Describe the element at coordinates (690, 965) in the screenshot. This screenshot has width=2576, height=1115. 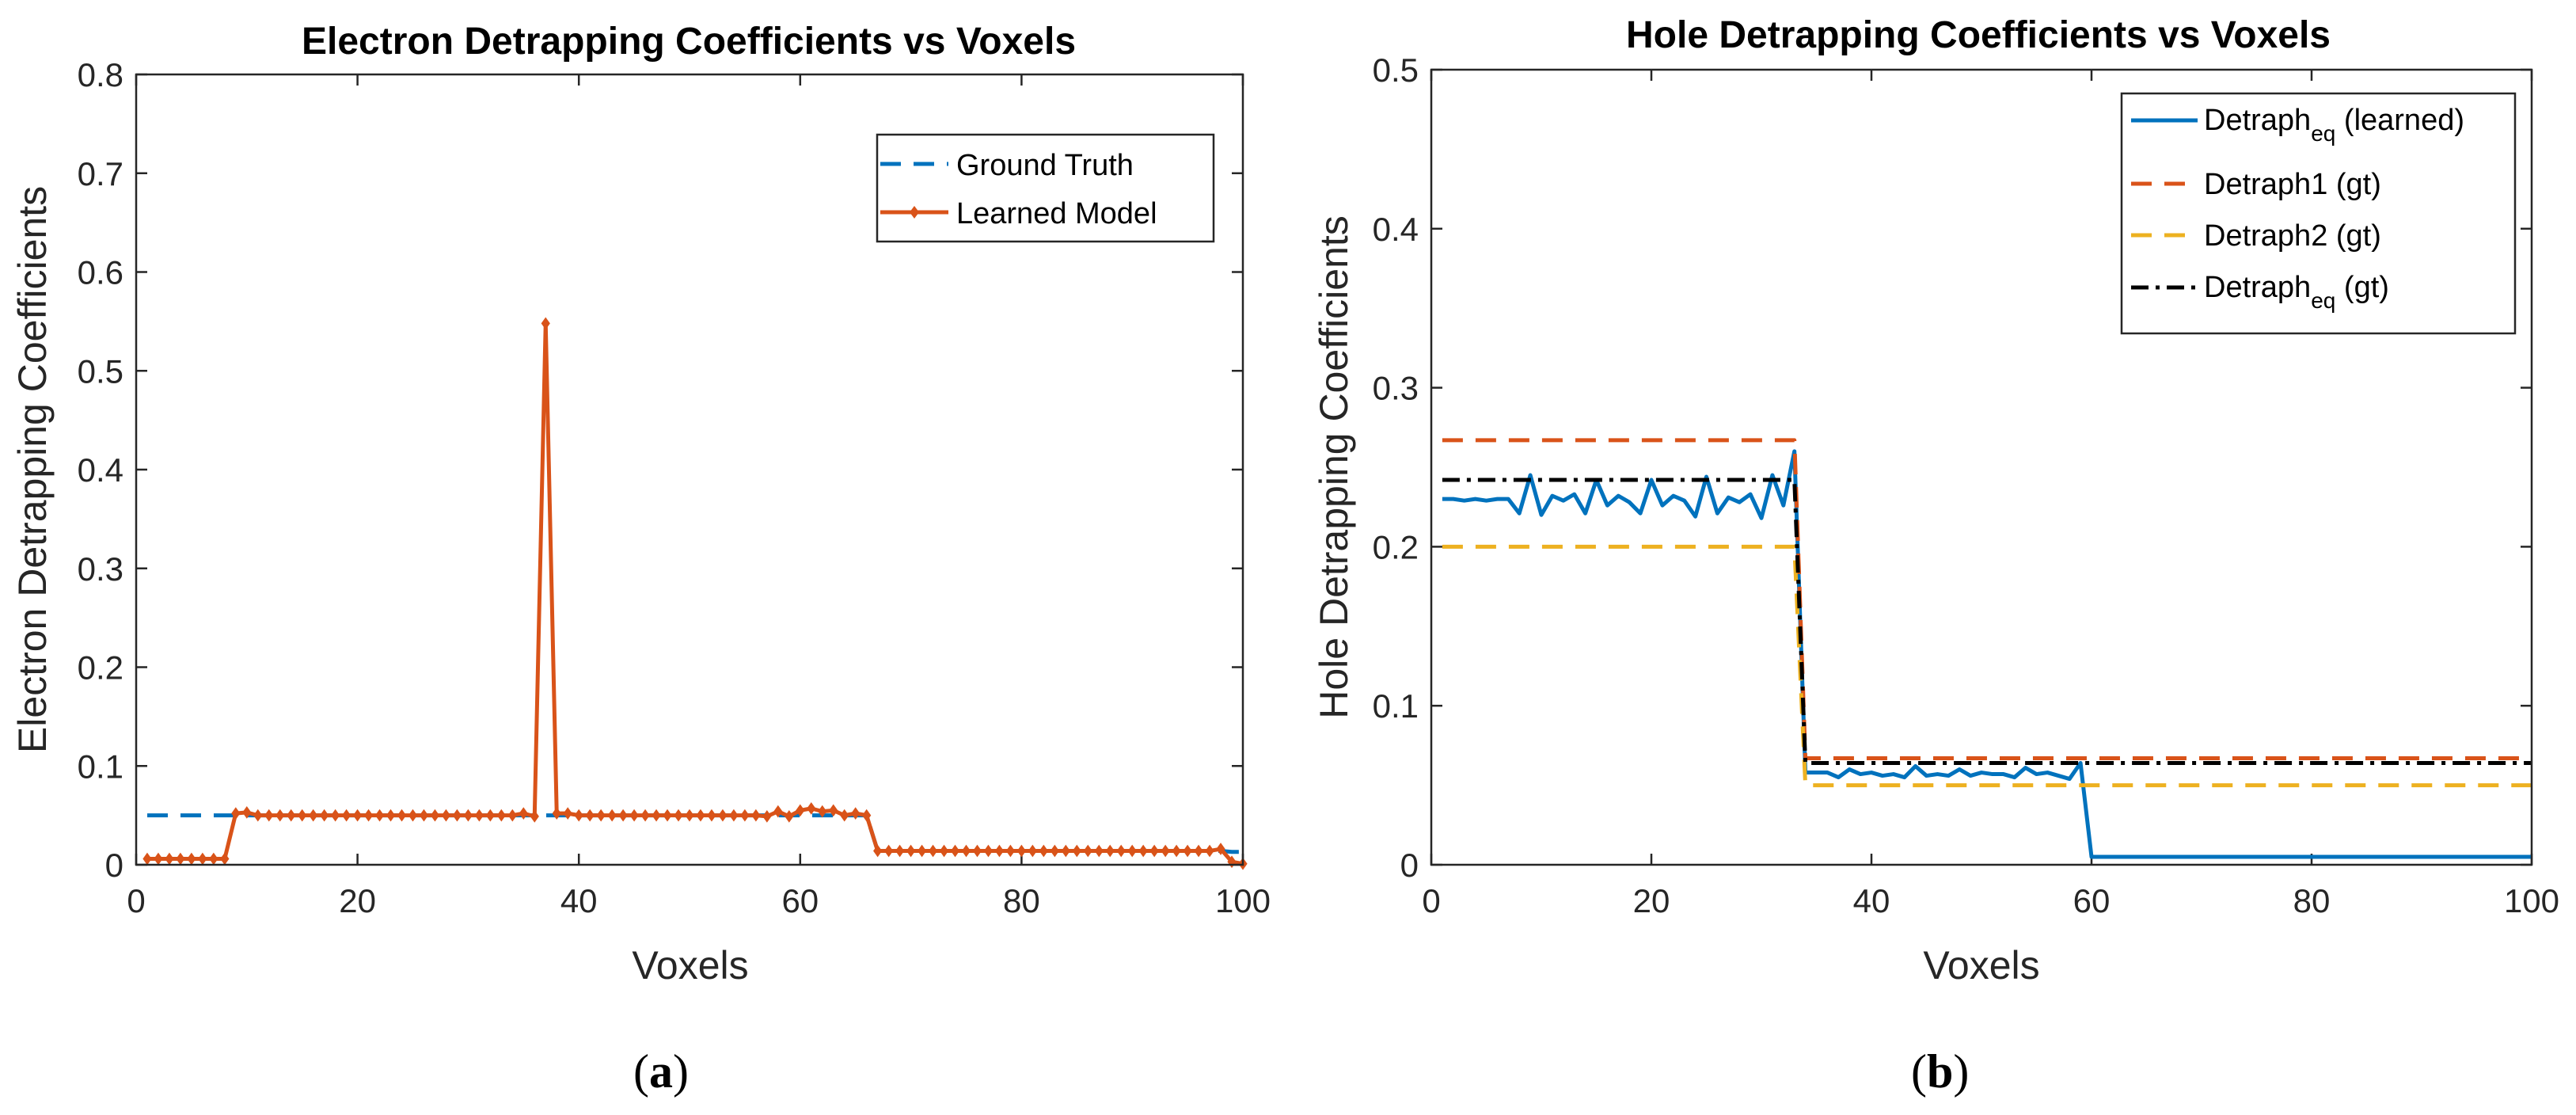
I see `electron-x-axis-label: Voxels` at that location.